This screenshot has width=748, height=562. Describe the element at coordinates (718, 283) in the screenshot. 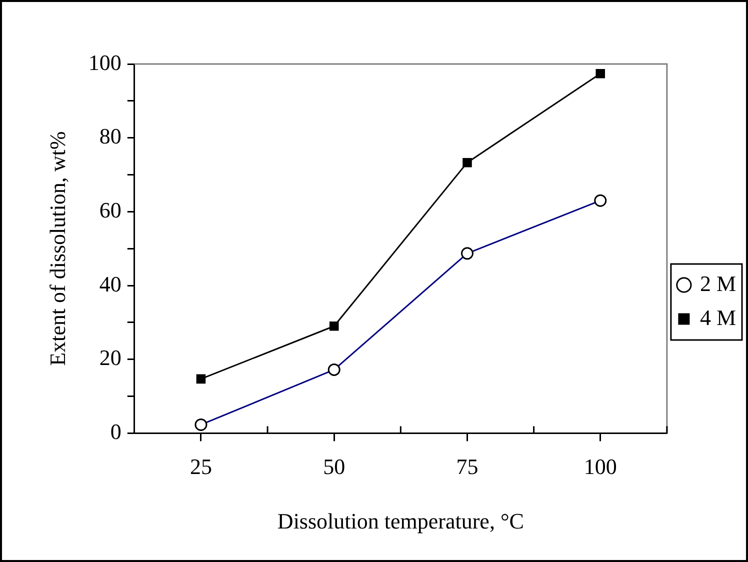

I see `legend-label: 2 M` at that location.